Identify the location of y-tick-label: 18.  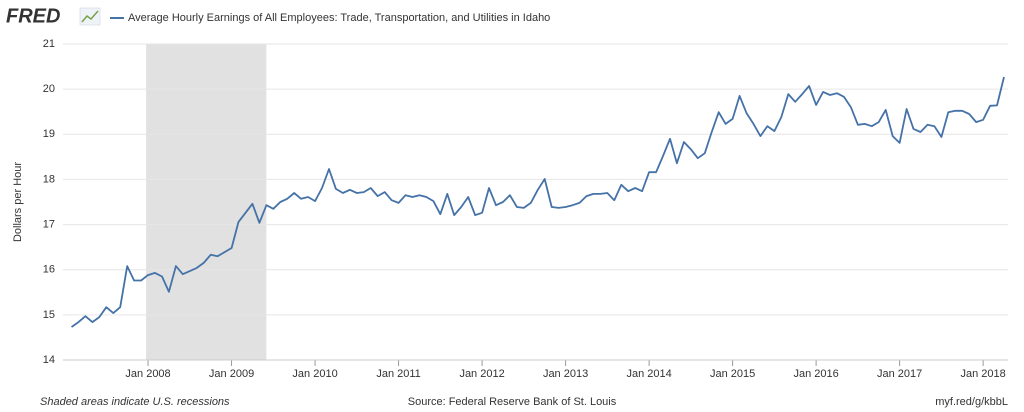
(49, 179).